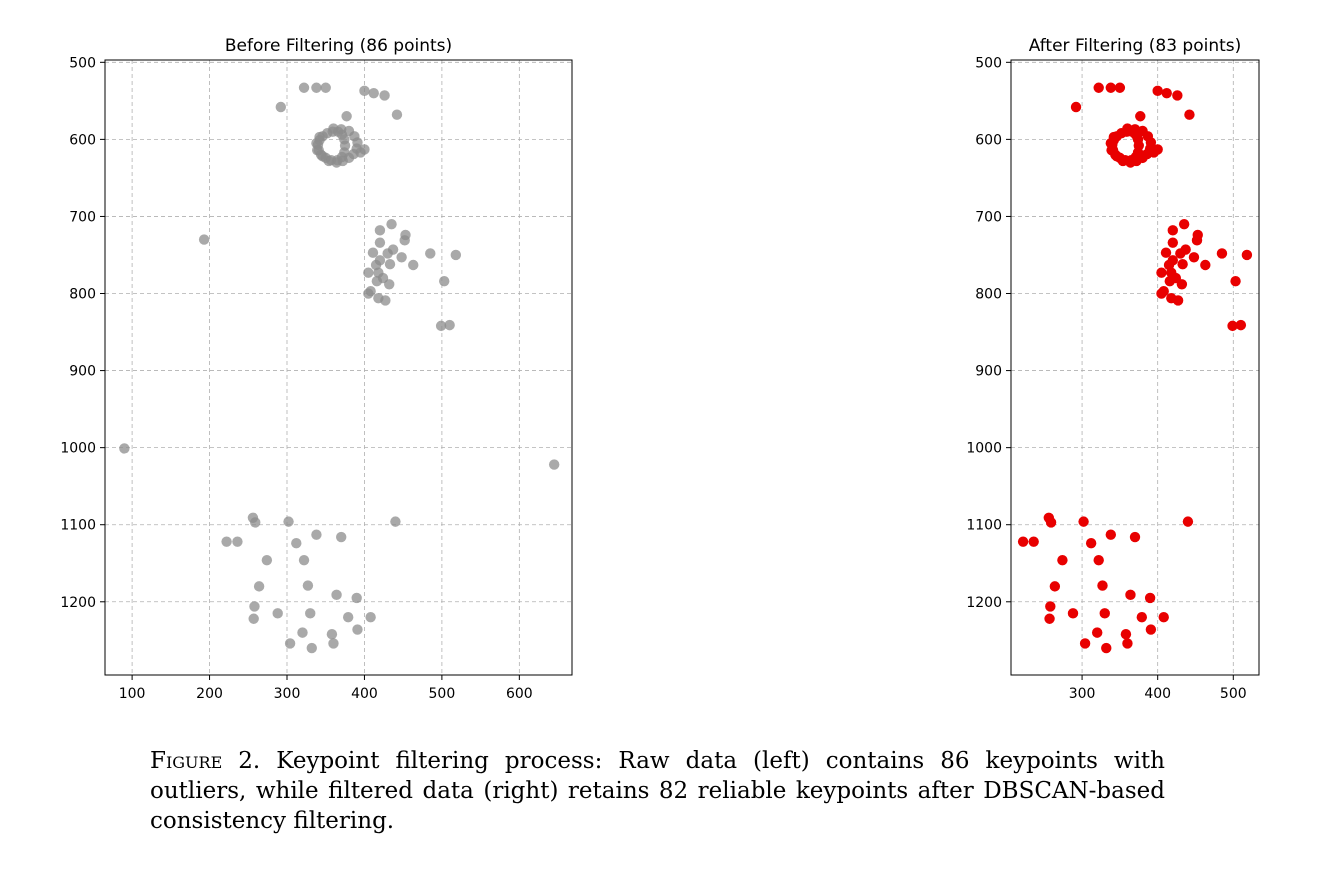 The image size is (1318, 882). I want to click on y-tick-label: 1200, so click(78, 603).